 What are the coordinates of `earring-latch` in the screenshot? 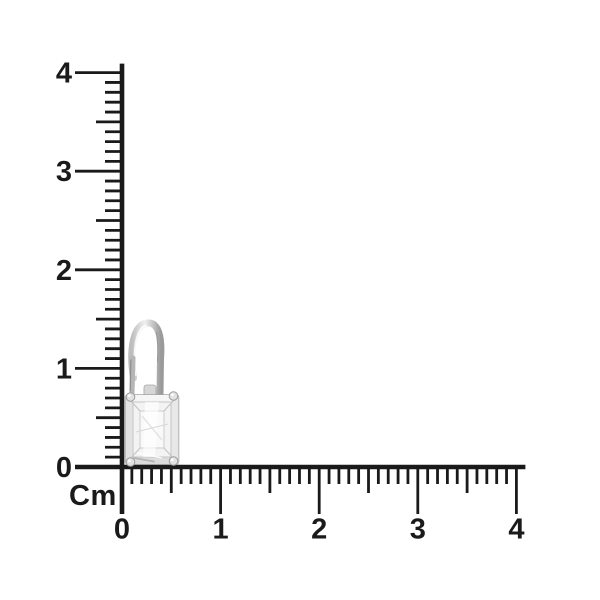 It's located at (132, 375).